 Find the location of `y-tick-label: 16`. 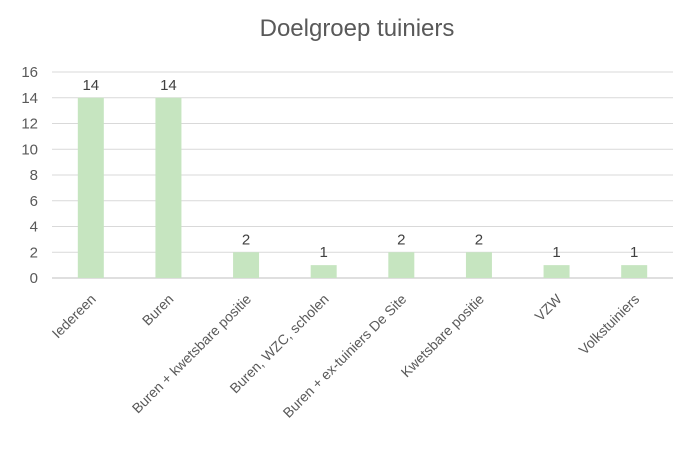

y-tick-label: 16 is located at coordinates (29, 72).